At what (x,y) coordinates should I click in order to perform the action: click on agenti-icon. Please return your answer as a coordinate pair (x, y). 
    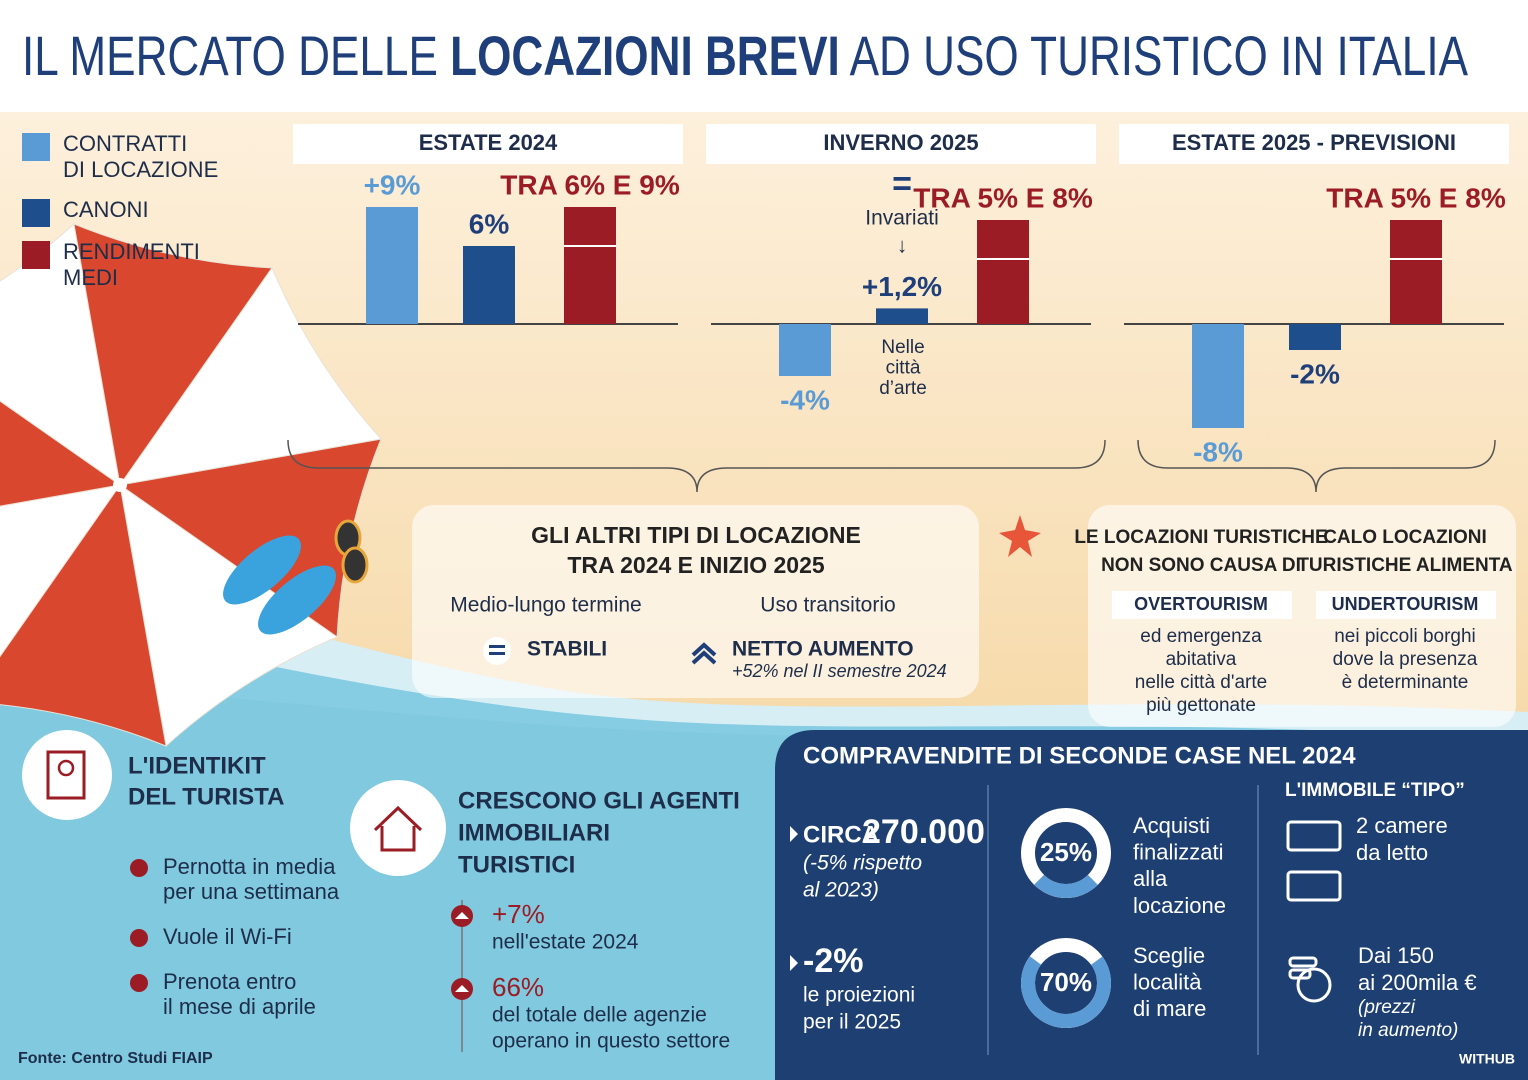
    Looking at the image, I should click on (398, 828).